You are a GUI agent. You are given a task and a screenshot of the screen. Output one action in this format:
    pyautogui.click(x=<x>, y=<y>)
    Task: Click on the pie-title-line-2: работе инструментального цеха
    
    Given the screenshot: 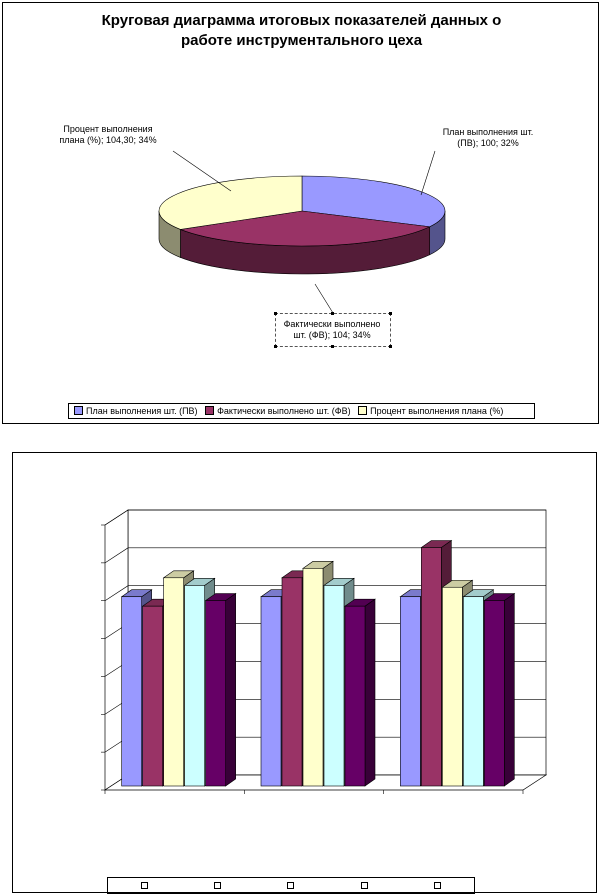 What is the action you would take?
    pyautogui.click(x=301, y=40)
    